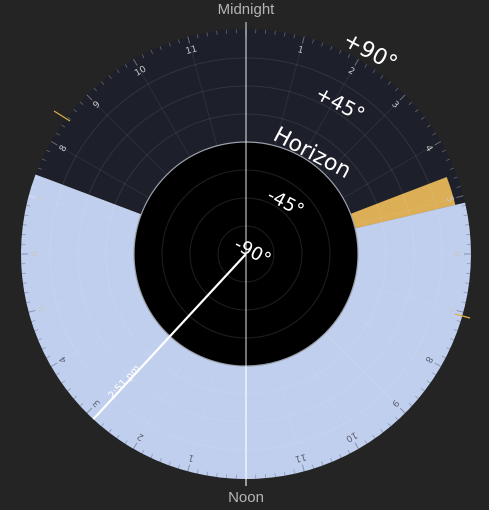 This screenshot has width=489, height=510. I want to click on current-time-hand, so click(169, 336).